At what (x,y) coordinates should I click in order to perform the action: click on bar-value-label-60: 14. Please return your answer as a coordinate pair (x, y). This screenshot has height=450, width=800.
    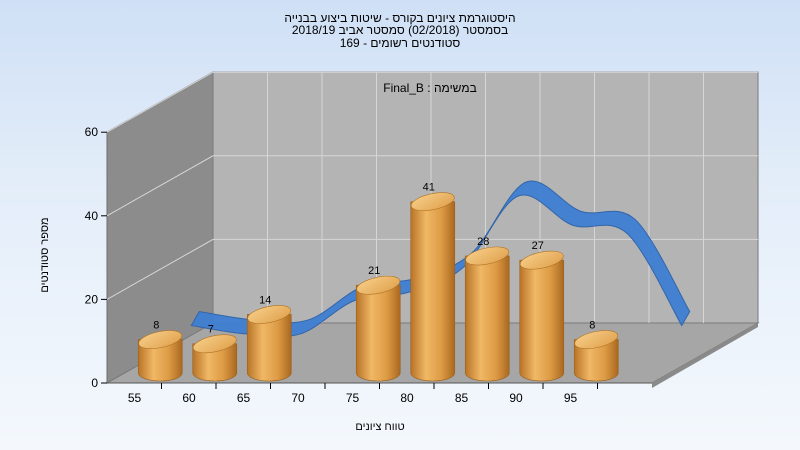
    Looking at the image, I should click on (265, 300).